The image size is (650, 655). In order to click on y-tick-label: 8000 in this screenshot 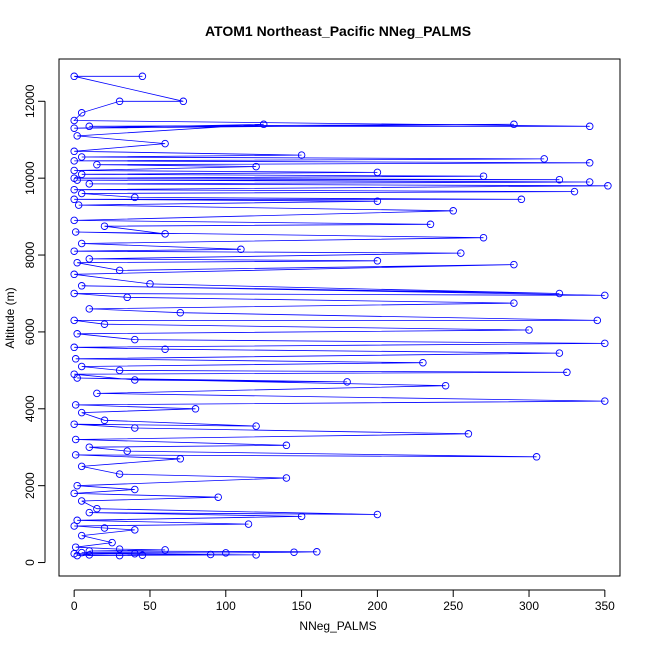, I will do `click(30, 254)`.